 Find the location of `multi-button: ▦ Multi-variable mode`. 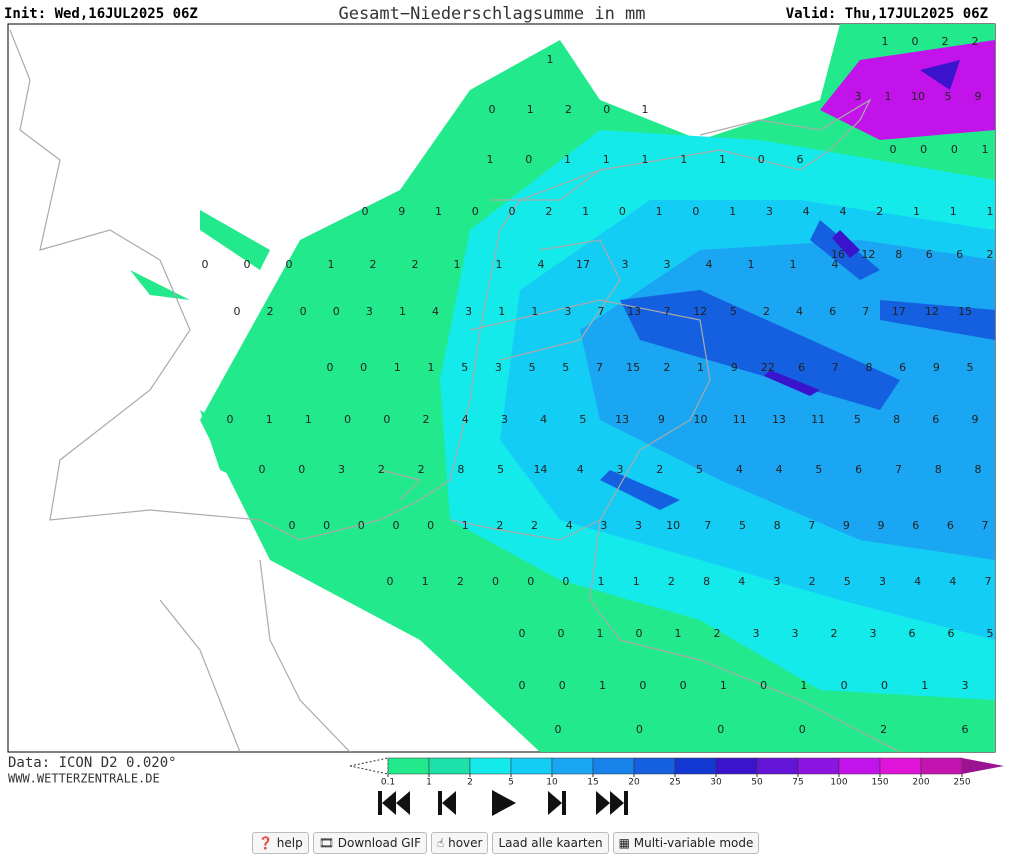

multi-button: ▦ Multi-variable mode is located at coordinates (686, 843).